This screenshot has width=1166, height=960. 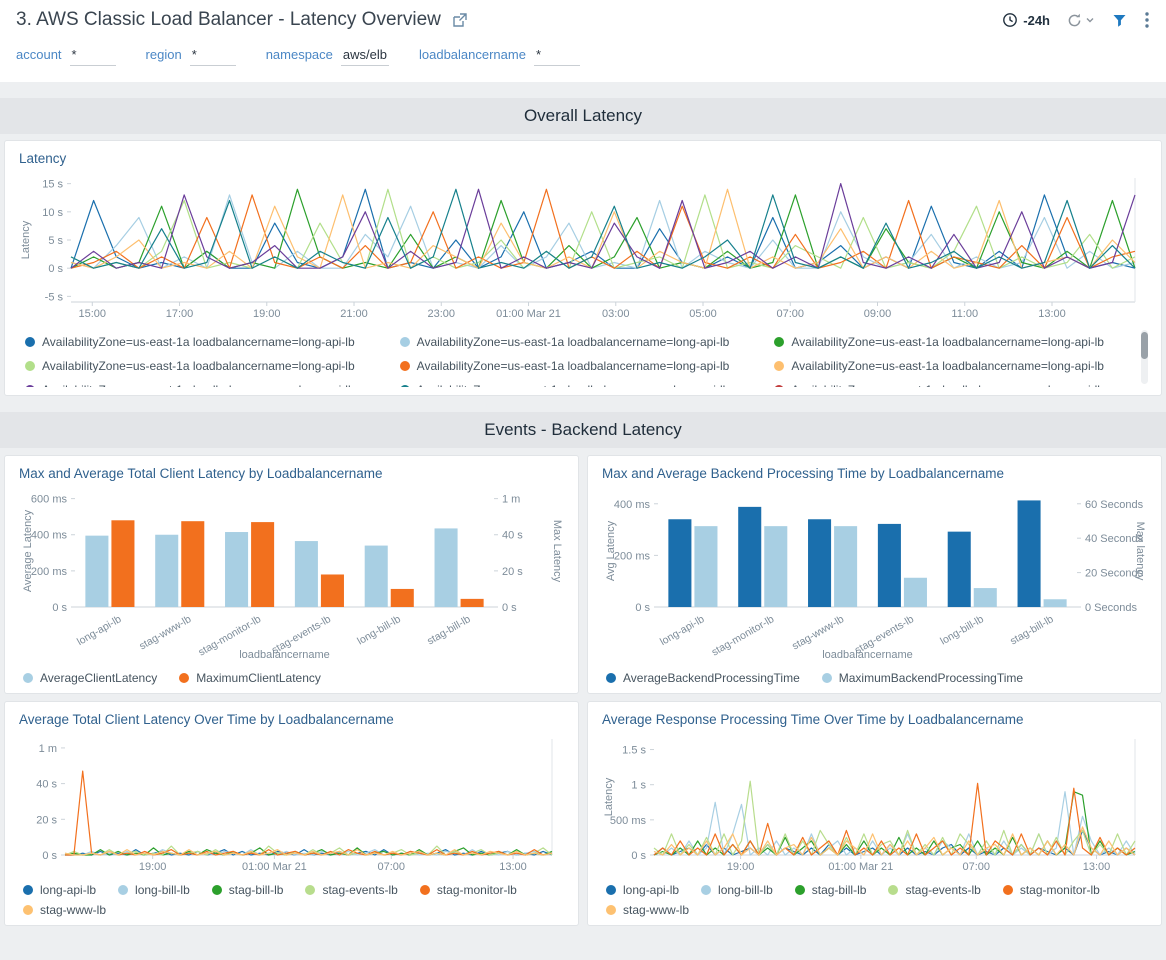 I want to click on svg-text: stag-monitor-lb, so click(x=743, y=635).